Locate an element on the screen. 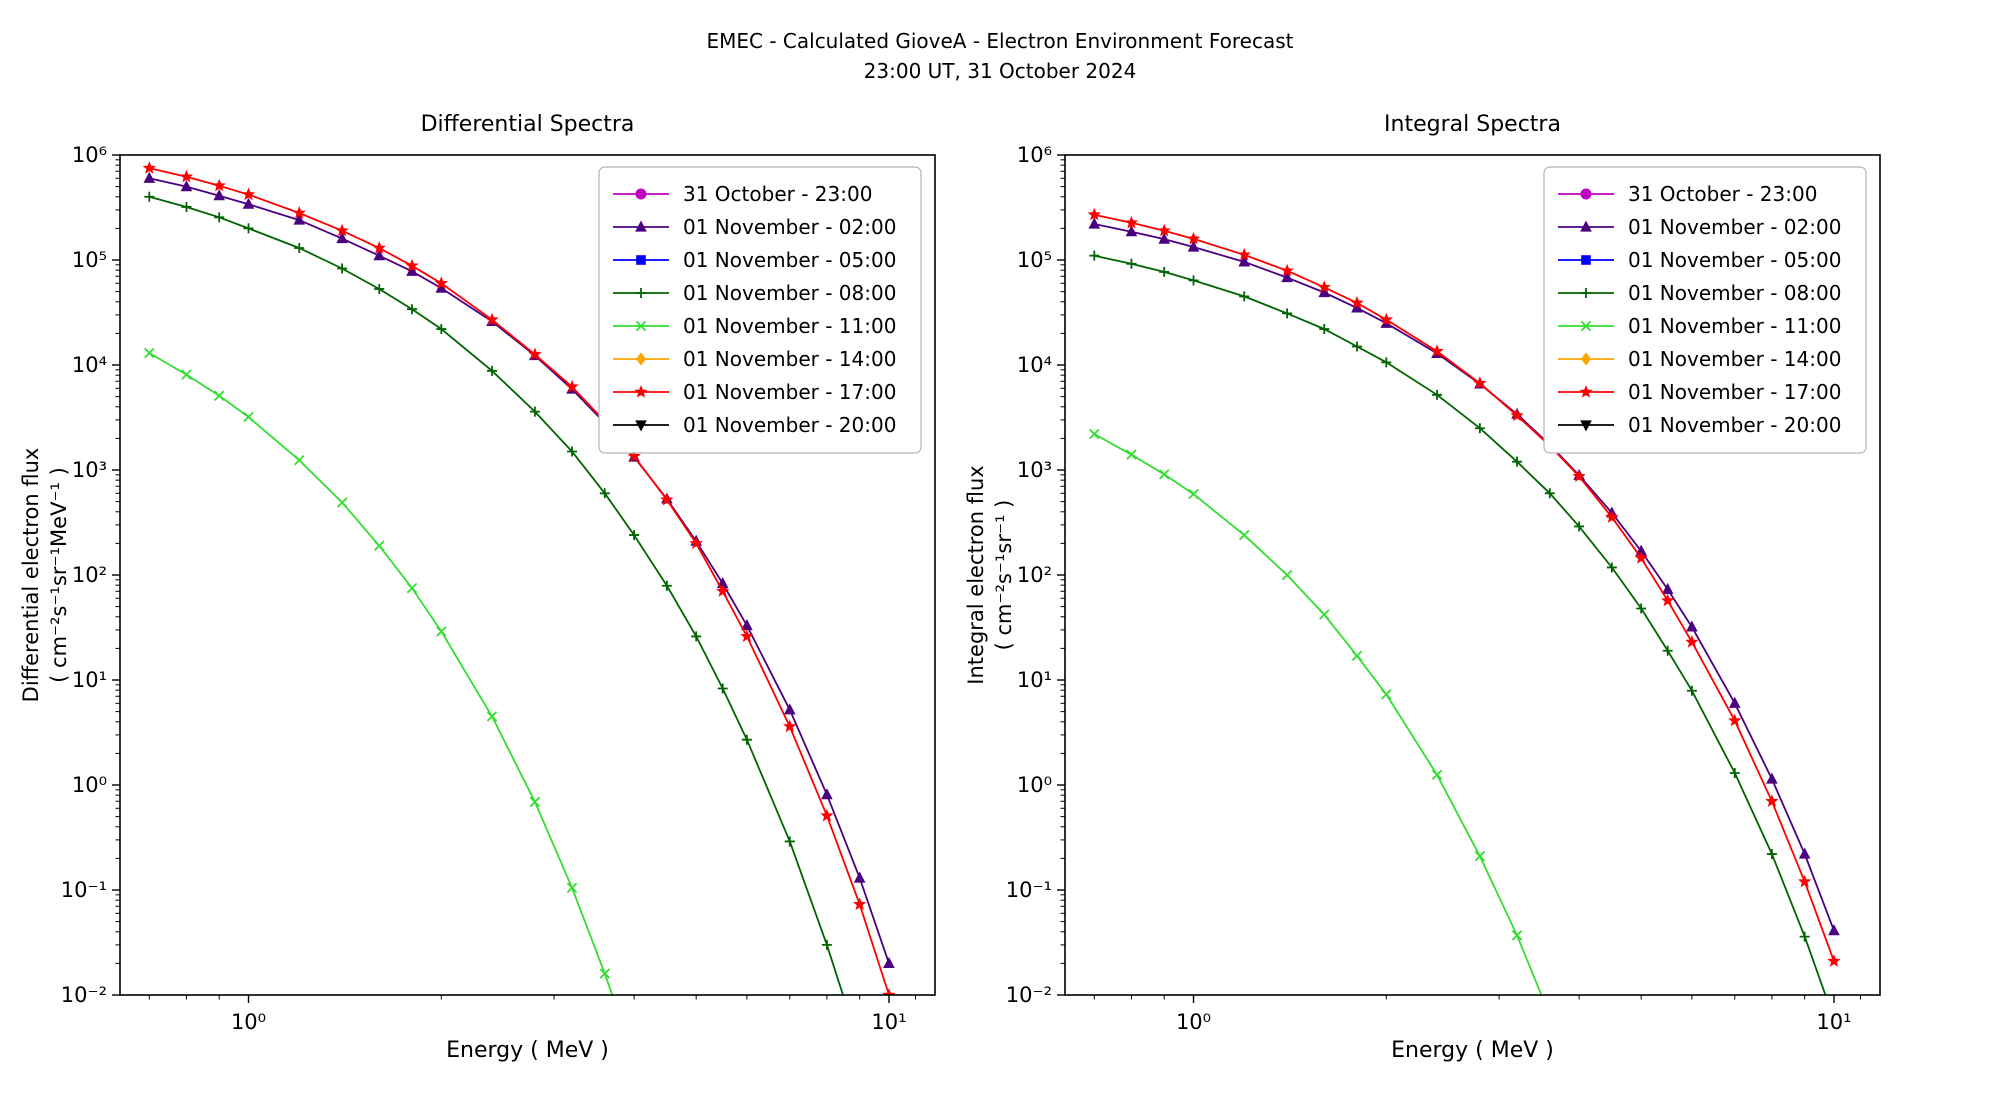 Image resolution: width=2000 pixels, height=1100 pixels. y-tick-label: 10³ is located at coordinates (1034, 470).